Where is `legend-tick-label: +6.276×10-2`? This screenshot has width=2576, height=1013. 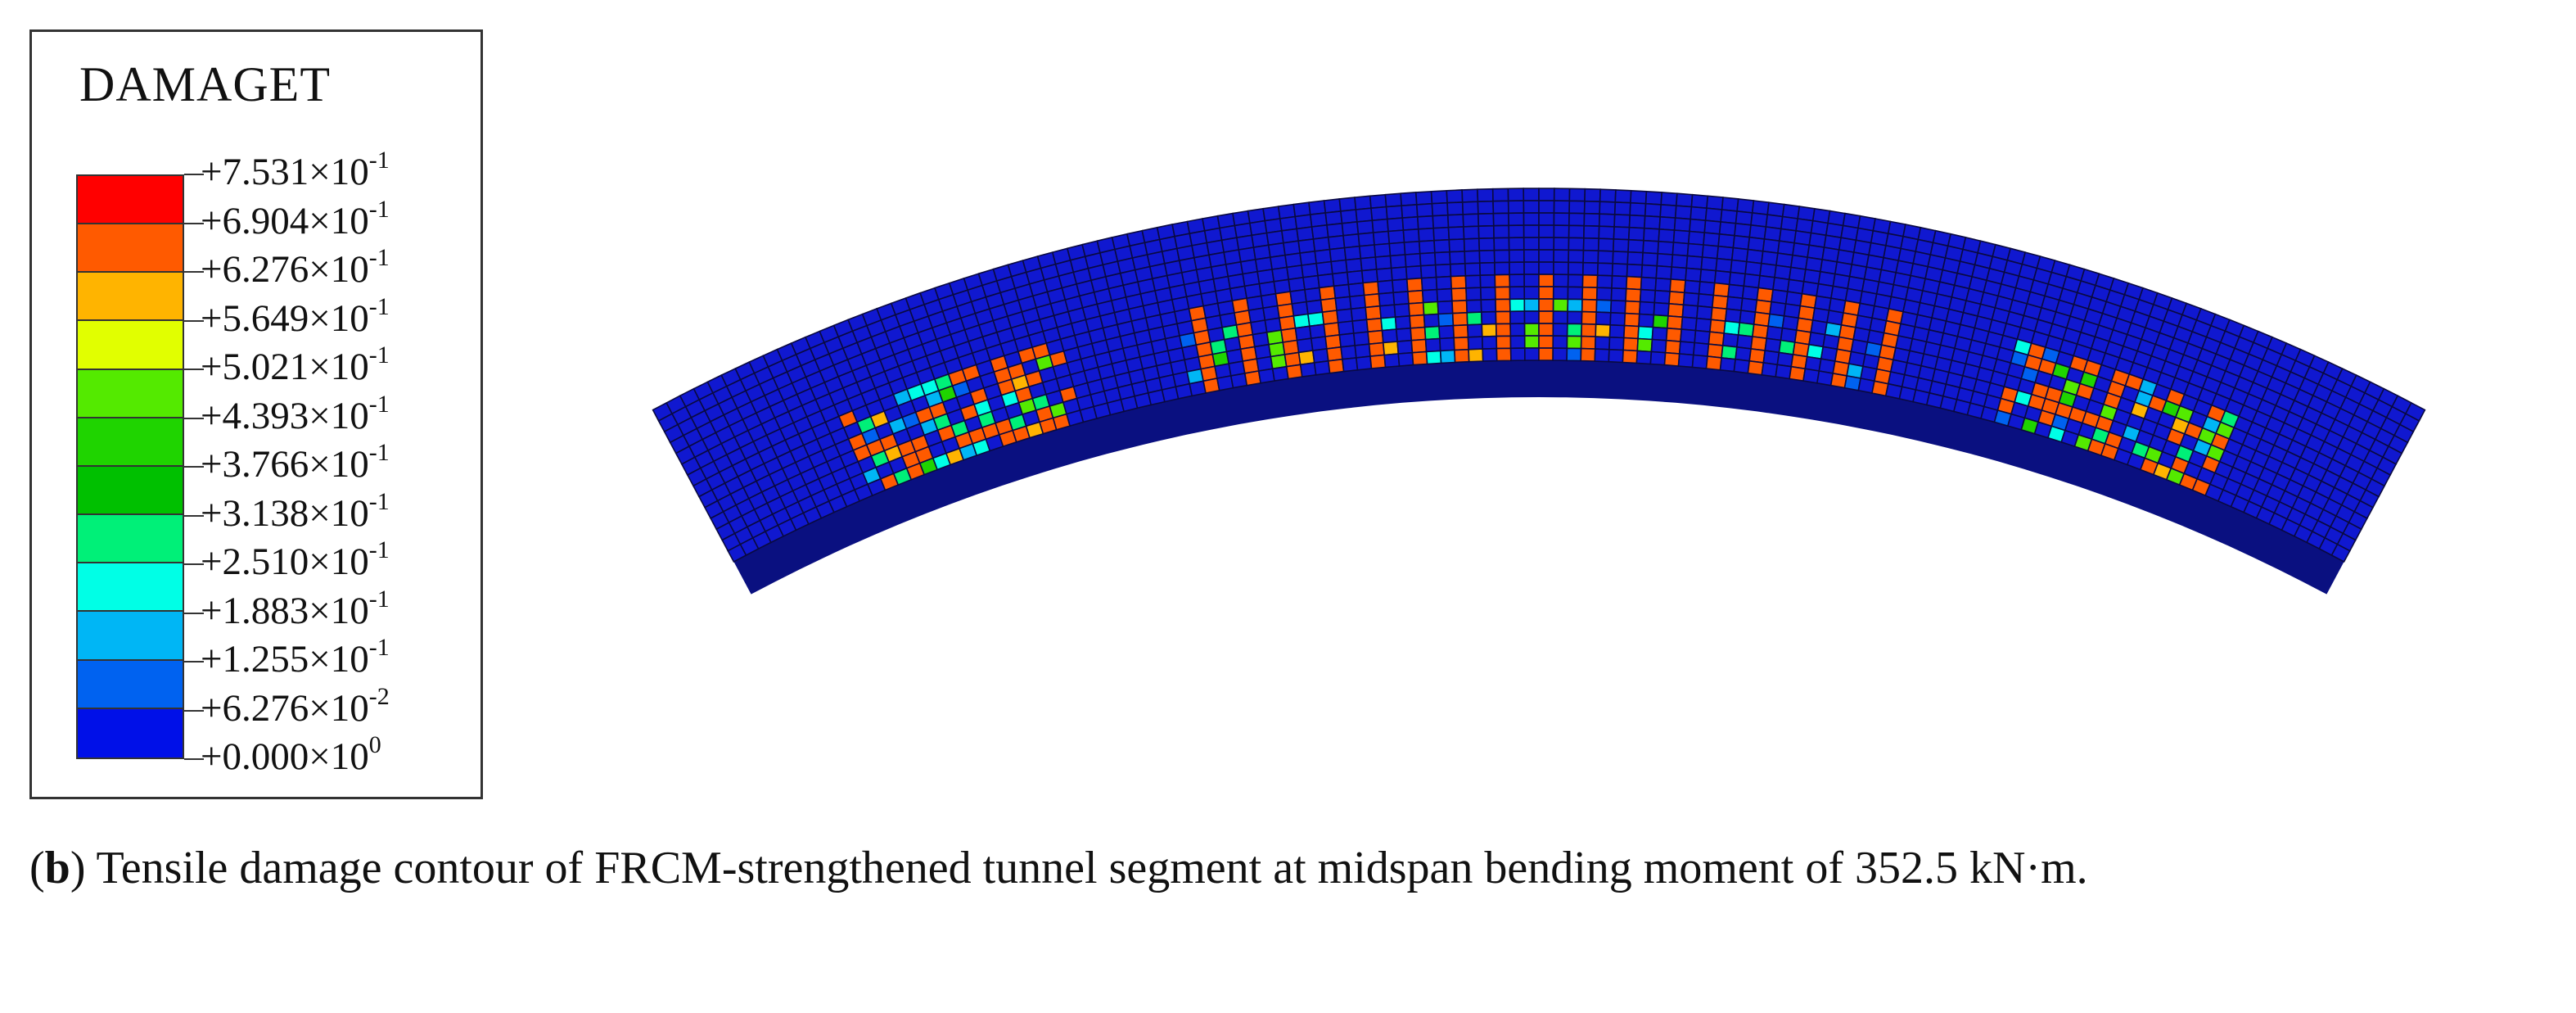
legend-tick-label: +6.276×10-2 is located at coordinates (295, 706).